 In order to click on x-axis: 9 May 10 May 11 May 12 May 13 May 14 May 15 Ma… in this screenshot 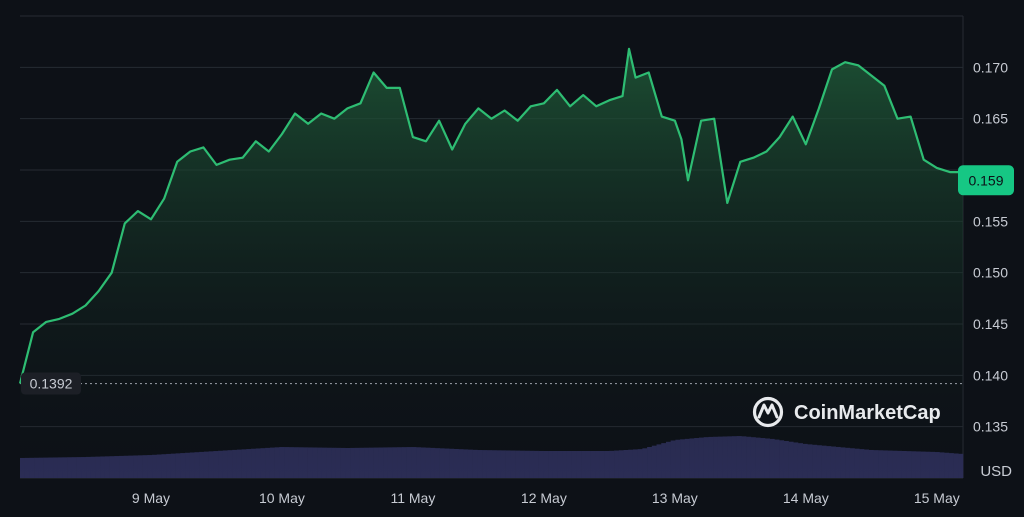, I will do `click(546, 498)`.